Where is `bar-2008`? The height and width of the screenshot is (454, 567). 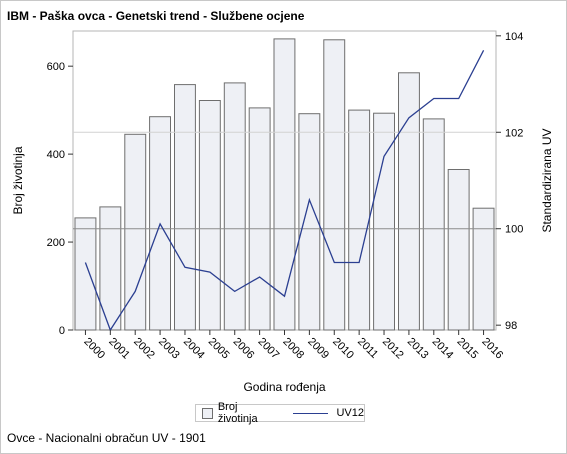 bar-2008 is located at coordinates (284, 184).